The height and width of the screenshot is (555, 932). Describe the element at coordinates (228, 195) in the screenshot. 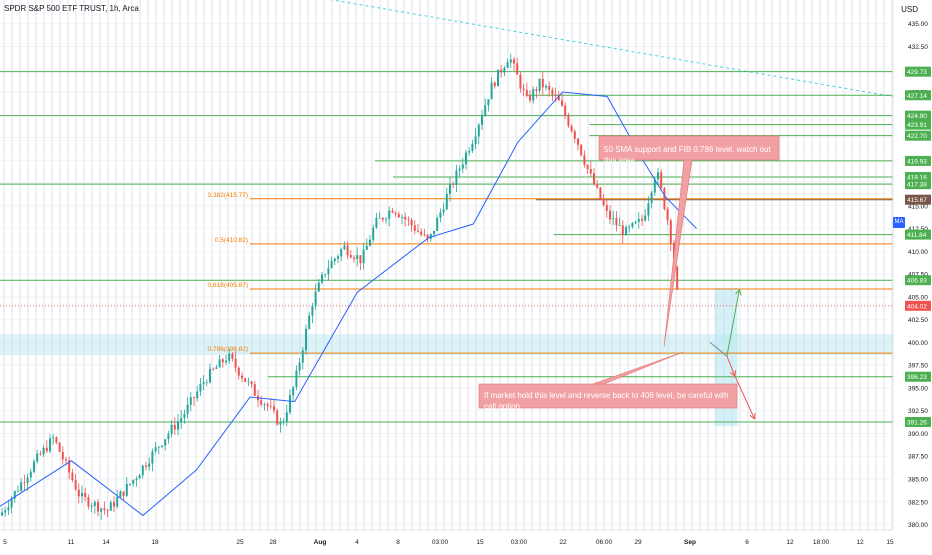

I see `fib-level-label: 0.382(415.77)` at that location.